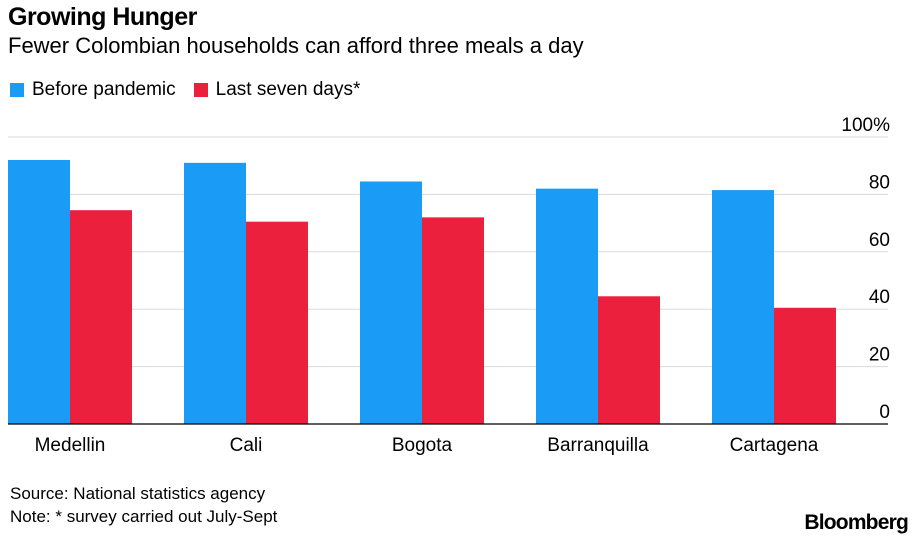  Describe the element at coordinates (70, 445) in the screenshot. I see `x-tick-label: Medellin` at that location.